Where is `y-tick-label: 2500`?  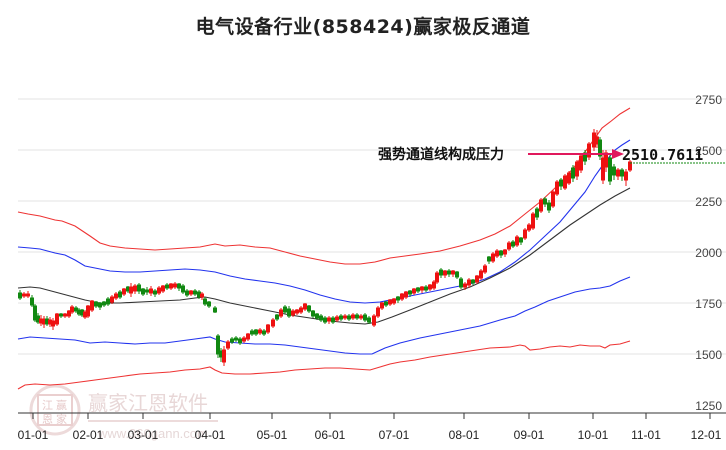 y-tick-label: 2500 is located at coordinates (708, 151).